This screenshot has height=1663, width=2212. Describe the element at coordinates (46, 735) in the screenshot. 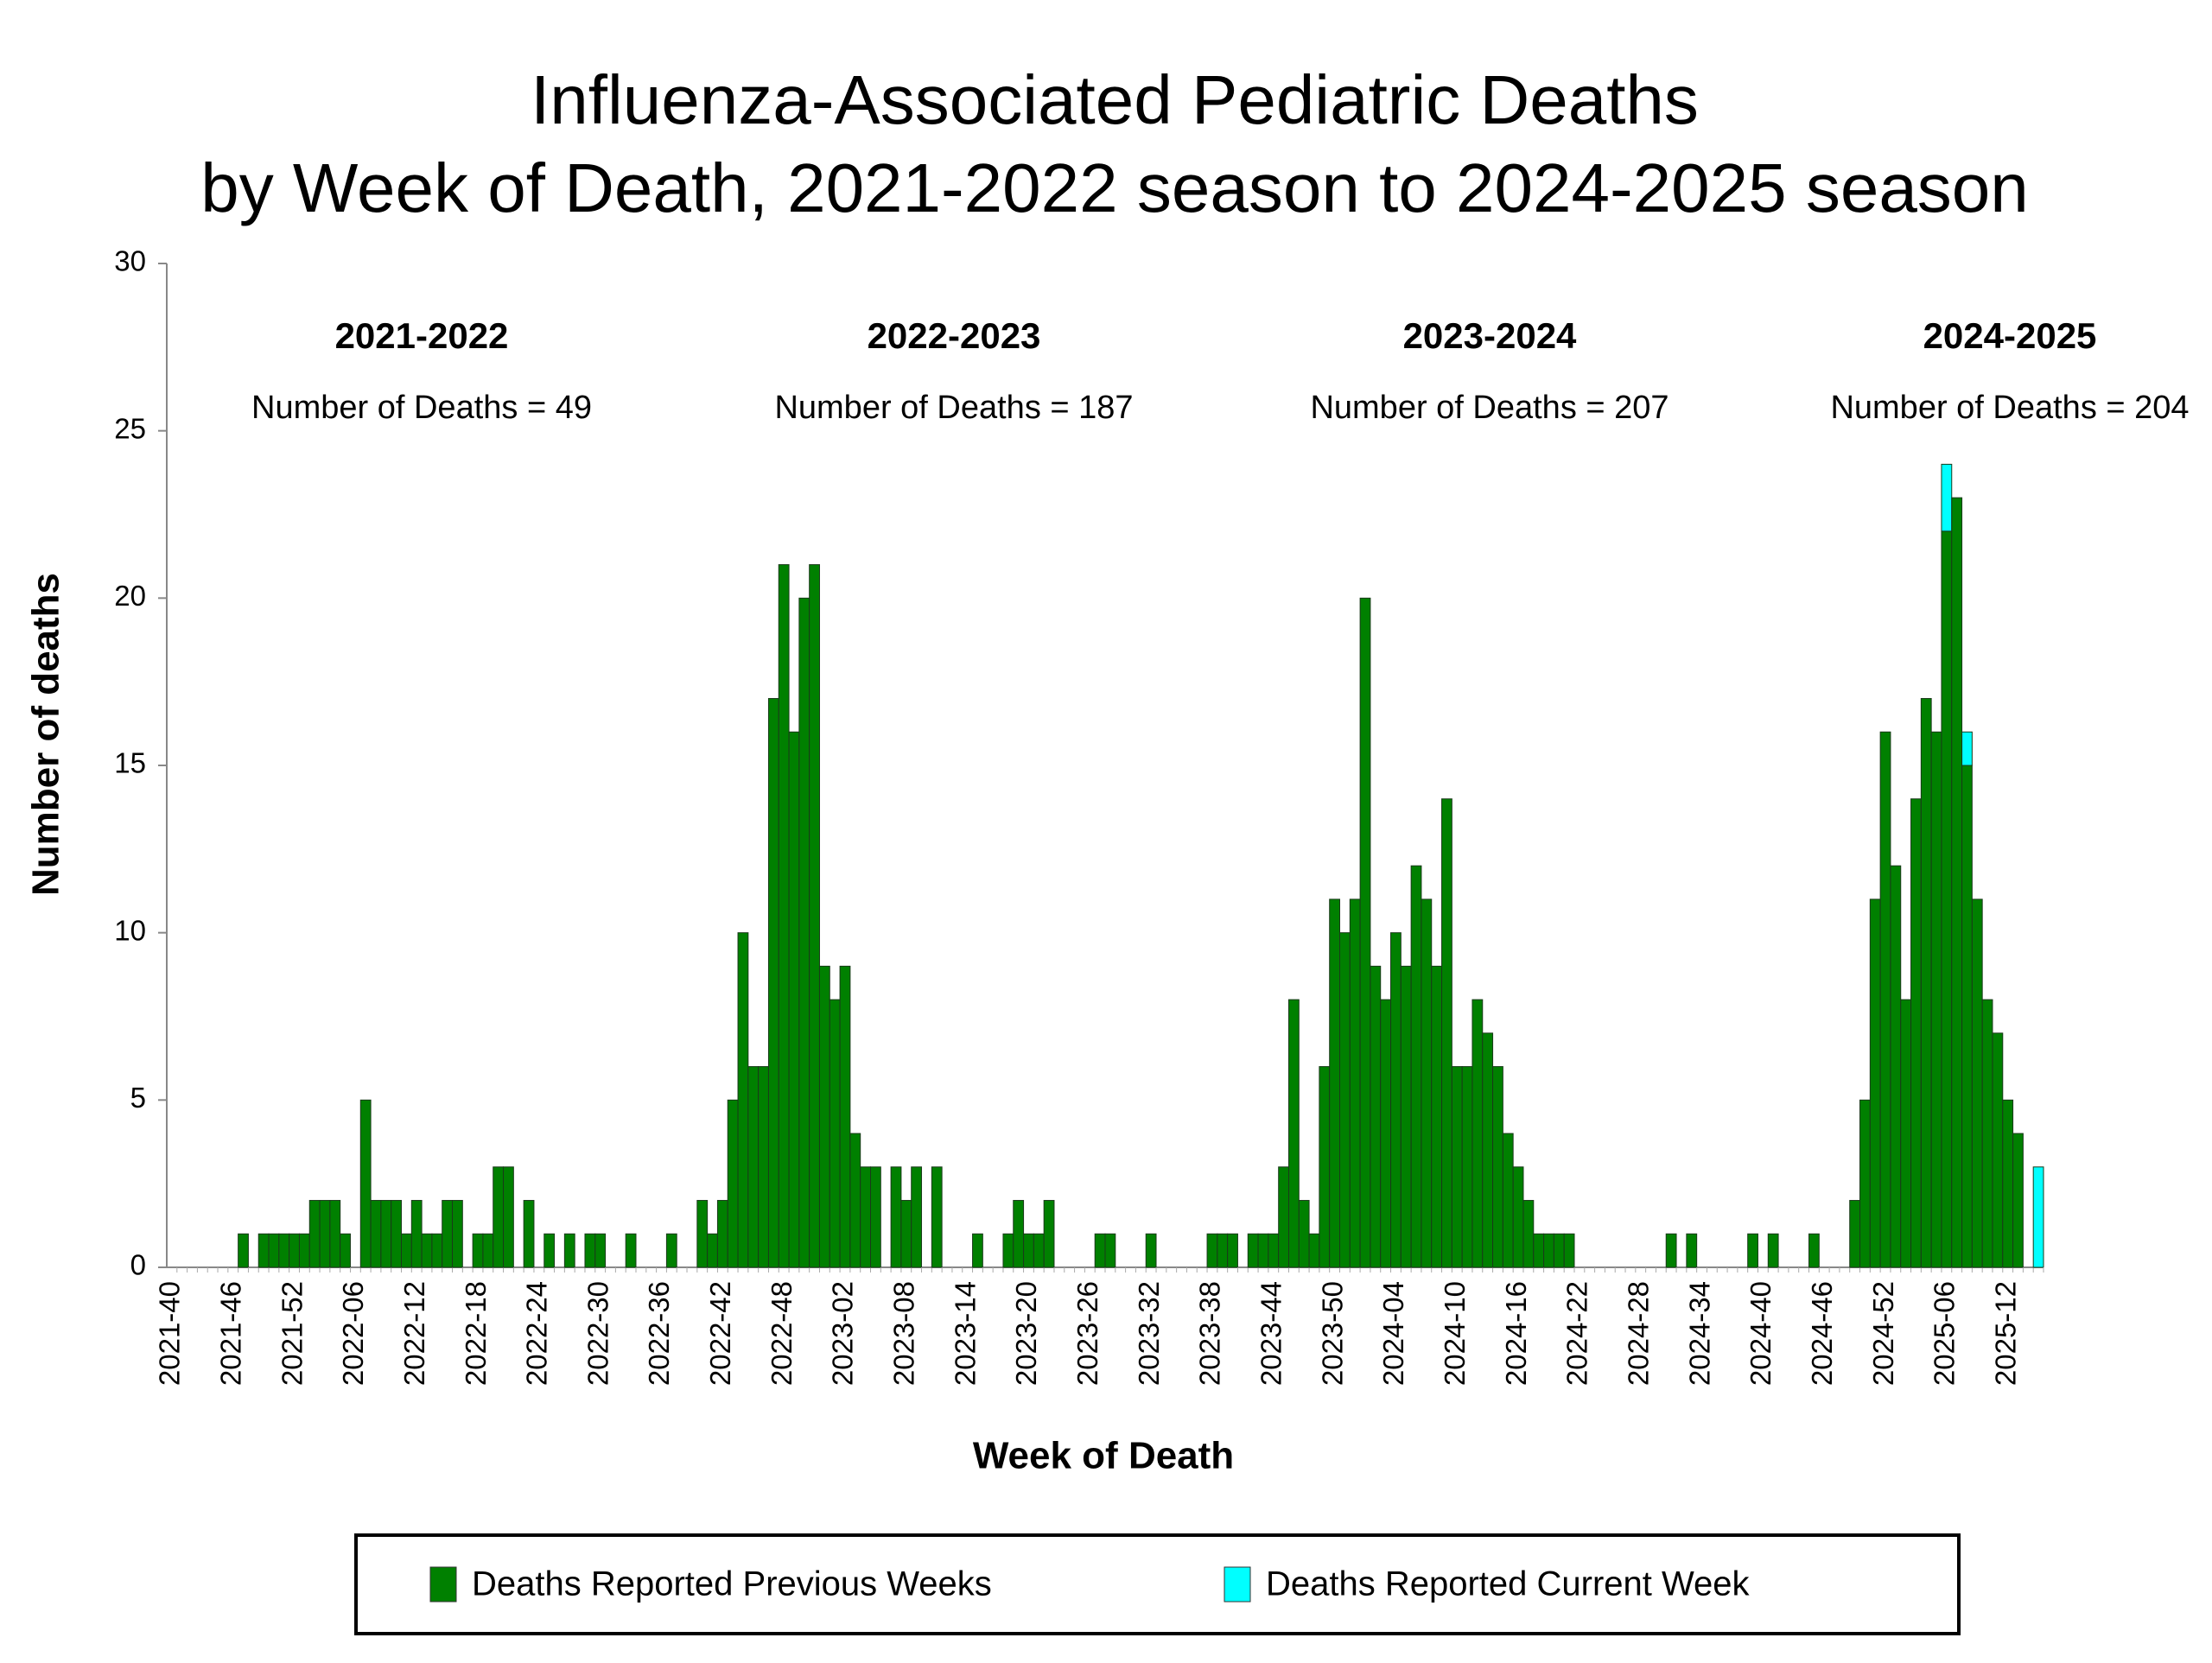

I see `y-axis-title: Number of deaths` at that location.